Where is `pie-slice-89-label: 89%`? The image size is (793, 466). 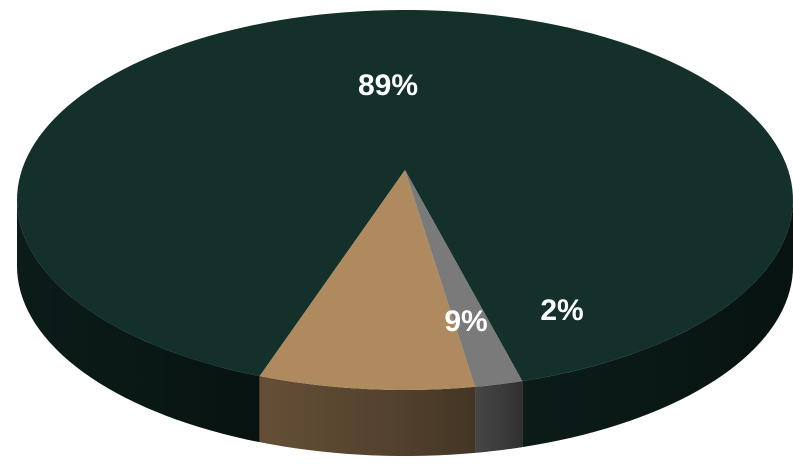
pie-slice-89-label: 89% is located at coordinates (388, 85).